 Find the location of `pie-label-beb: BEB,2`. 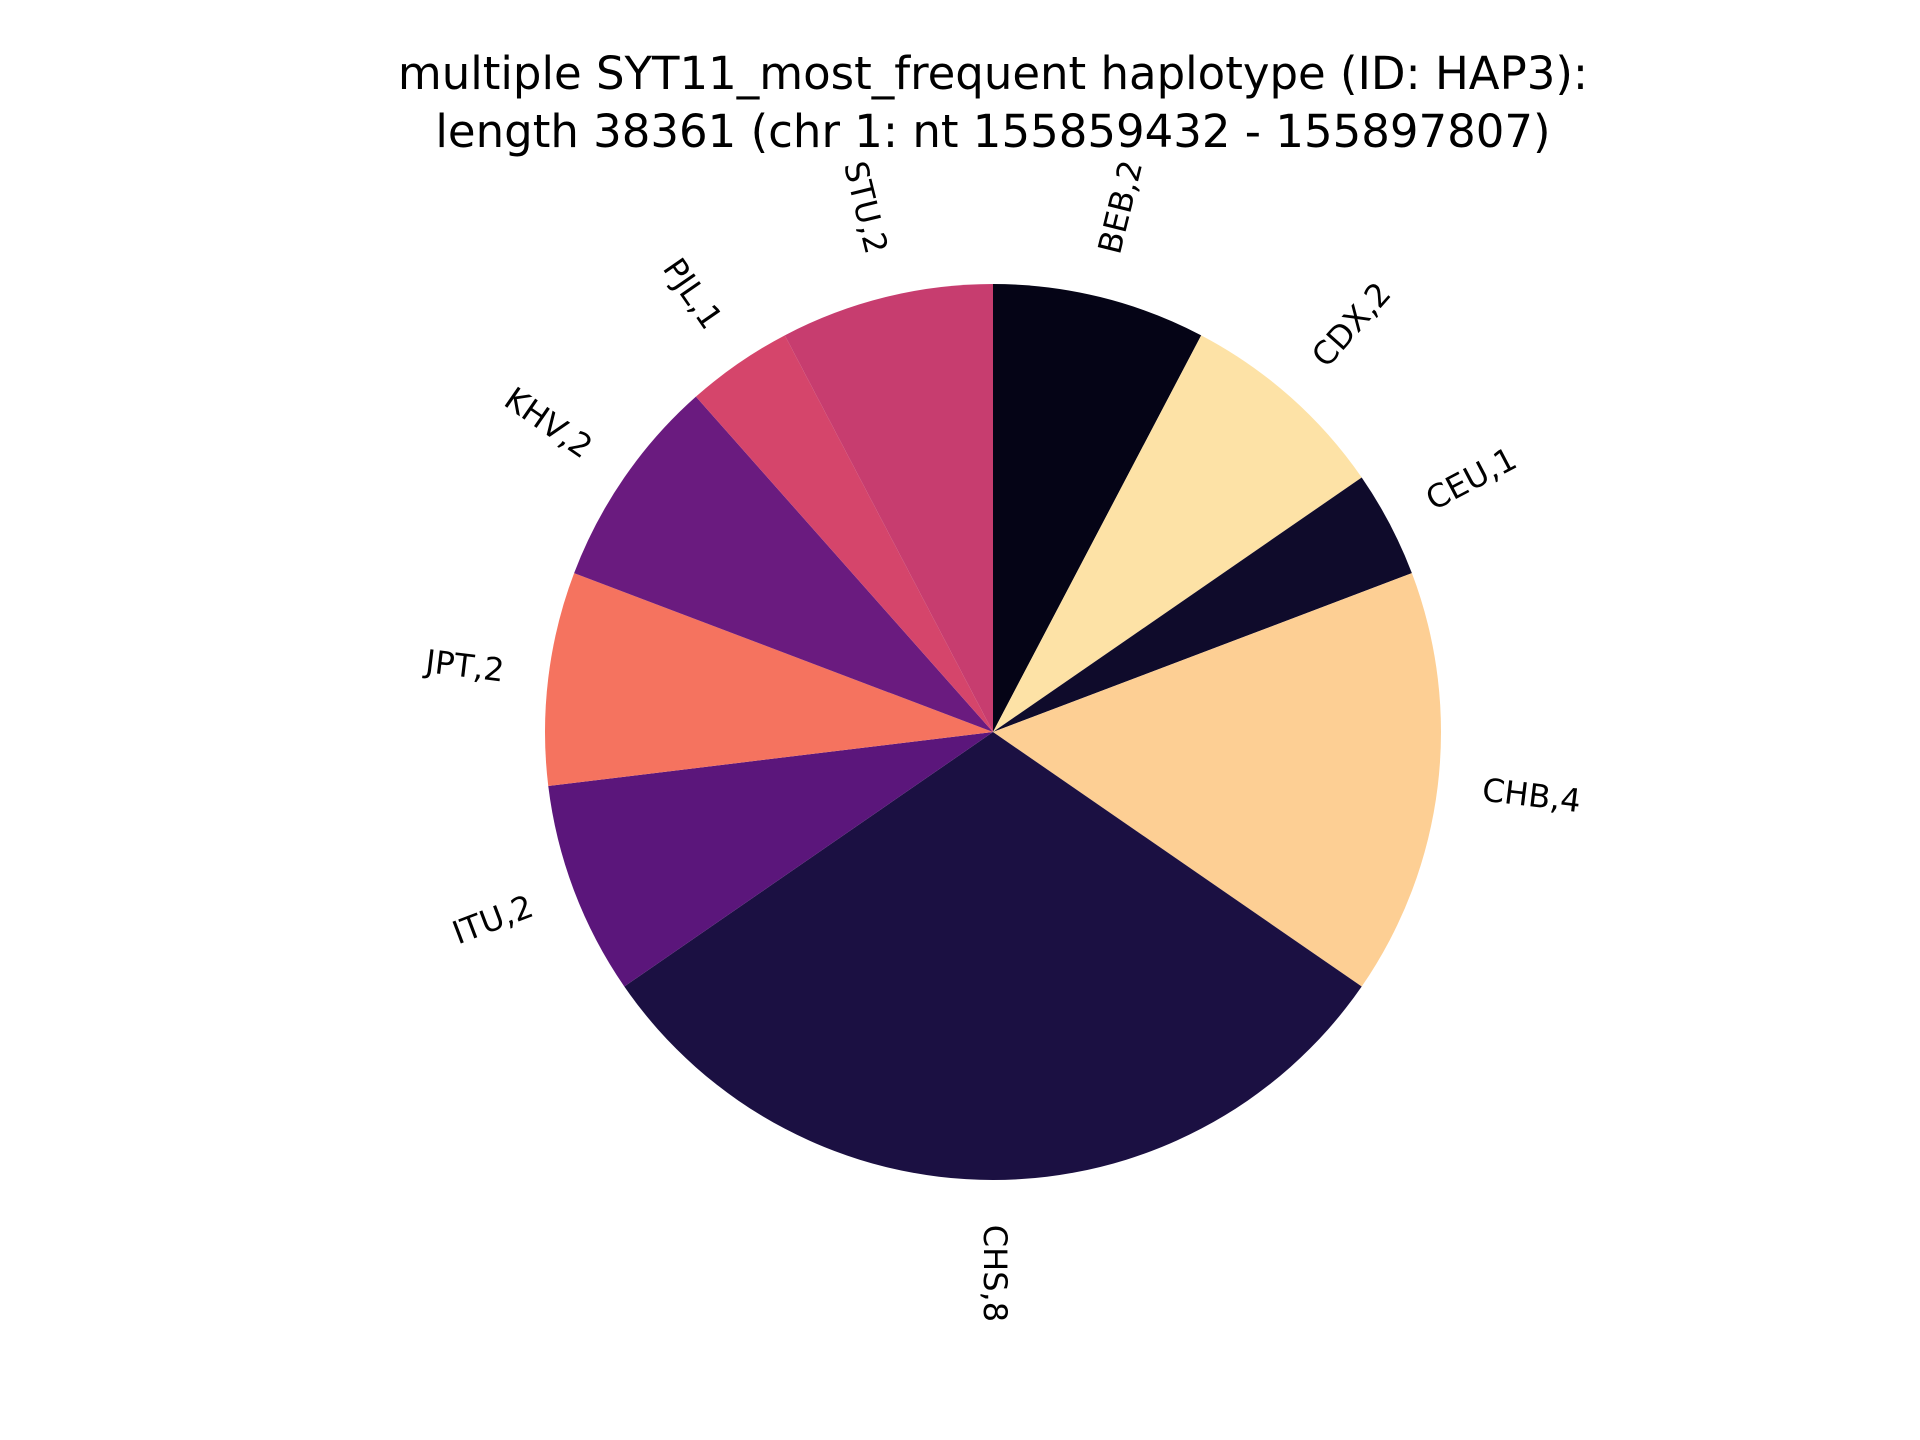

pie-label-beb: BEB,2 is located at coordinates (1121, 207).